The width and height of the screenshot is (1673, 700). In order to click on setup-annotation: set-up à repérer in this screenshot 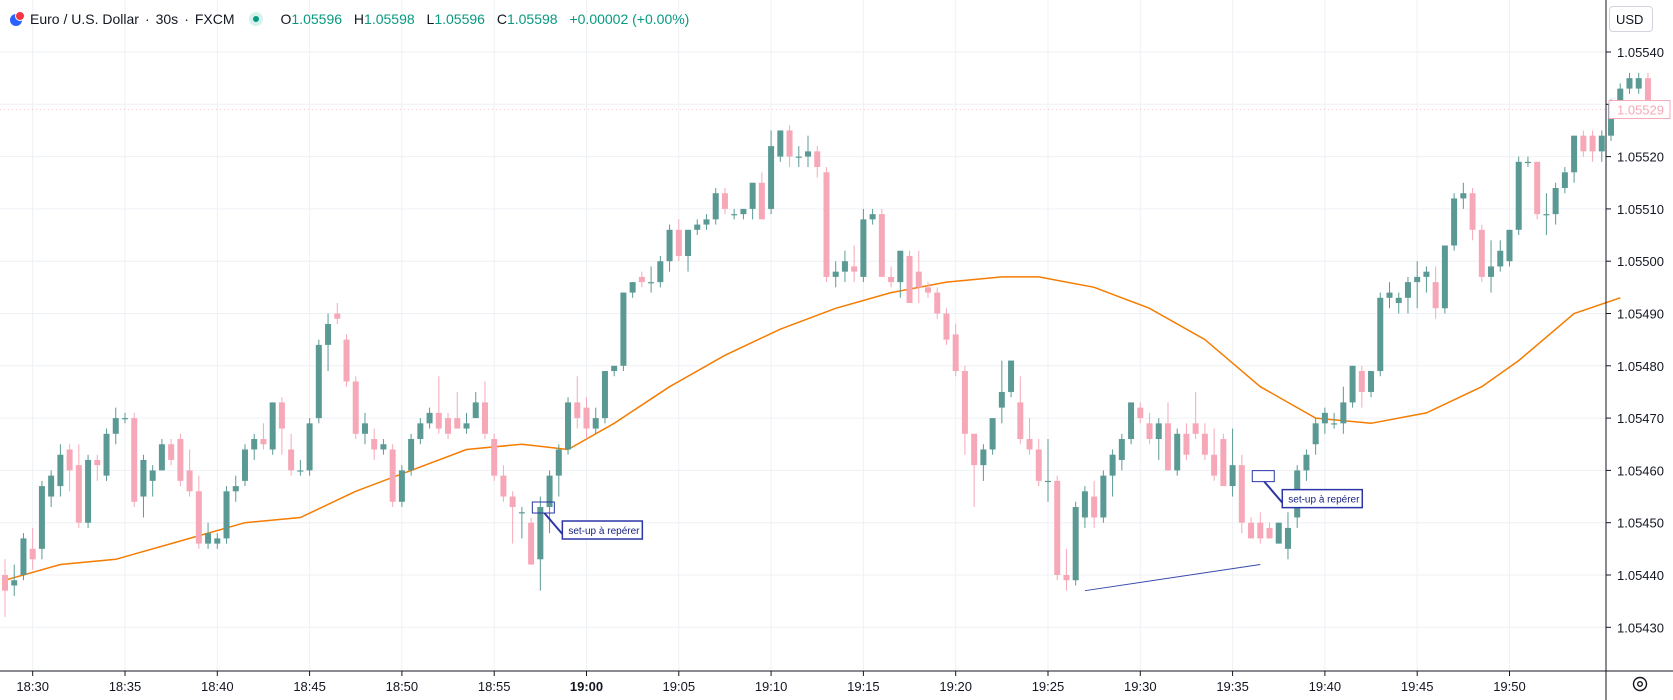, I will do `click(587, 520)`.